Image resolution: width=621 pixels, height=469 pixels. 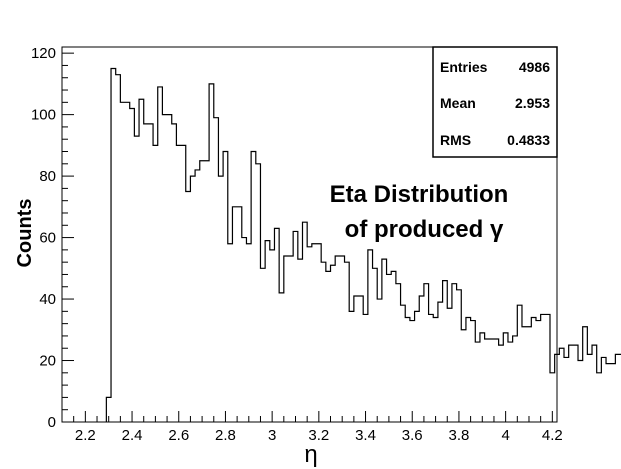 I want to click on stats-entries-label: Entries, so click(x=464, y=67).